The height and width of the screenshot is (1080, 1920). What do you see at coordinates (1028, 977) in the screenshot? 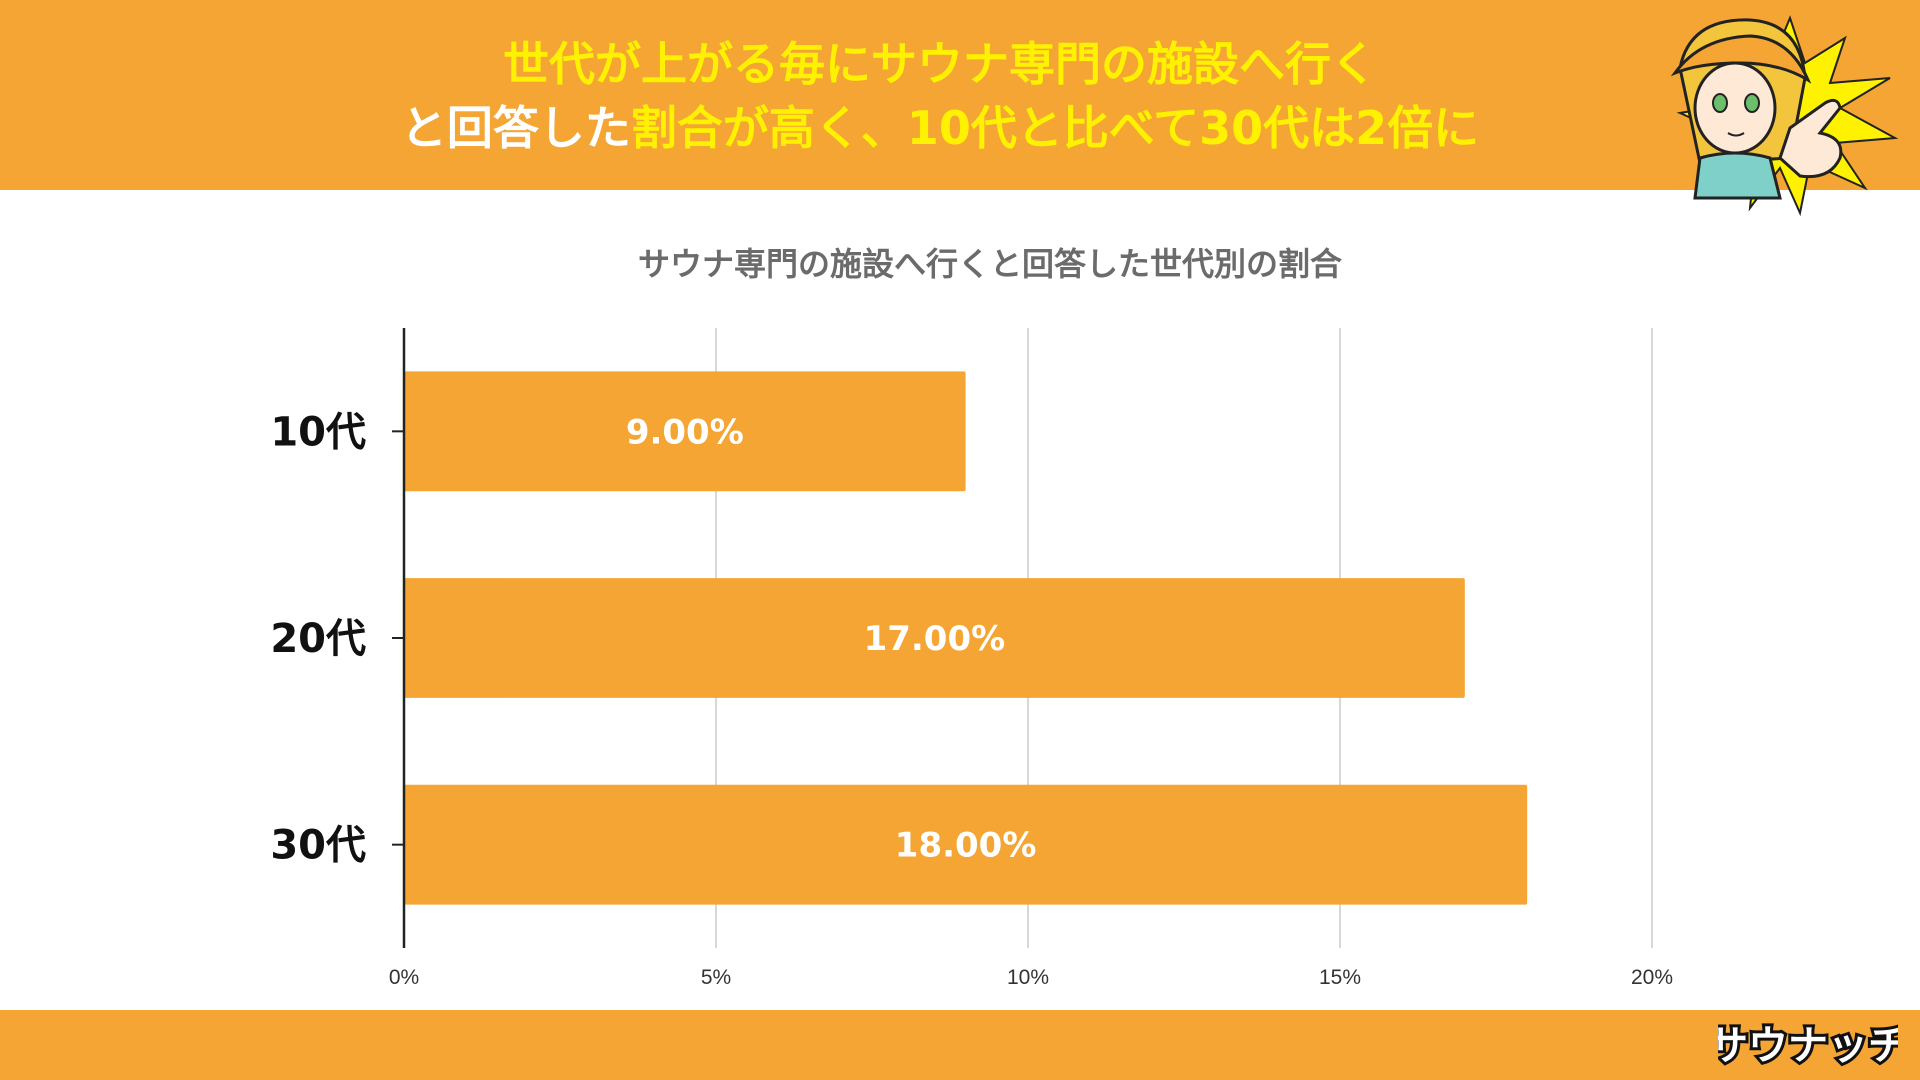
I see `x-tick-label: 10%` at bounding box center [1028, 977].